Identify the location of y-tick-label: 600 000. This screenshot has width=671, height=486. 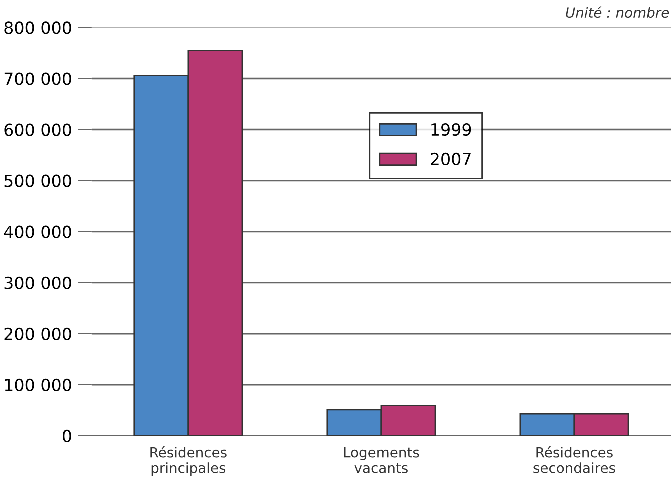
(38, 130).